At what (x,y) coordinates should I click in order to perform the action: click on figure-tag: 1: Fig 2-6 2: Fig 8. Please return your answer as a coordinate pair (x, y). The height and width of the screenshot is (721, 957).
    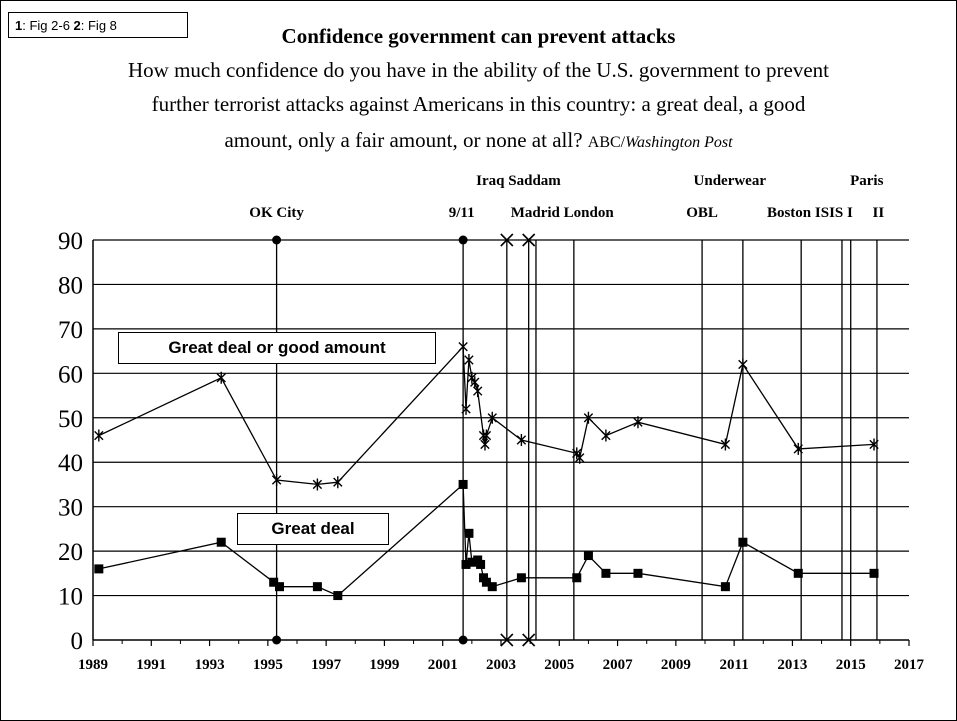
    Looking at the image, I should click on (98, 25).